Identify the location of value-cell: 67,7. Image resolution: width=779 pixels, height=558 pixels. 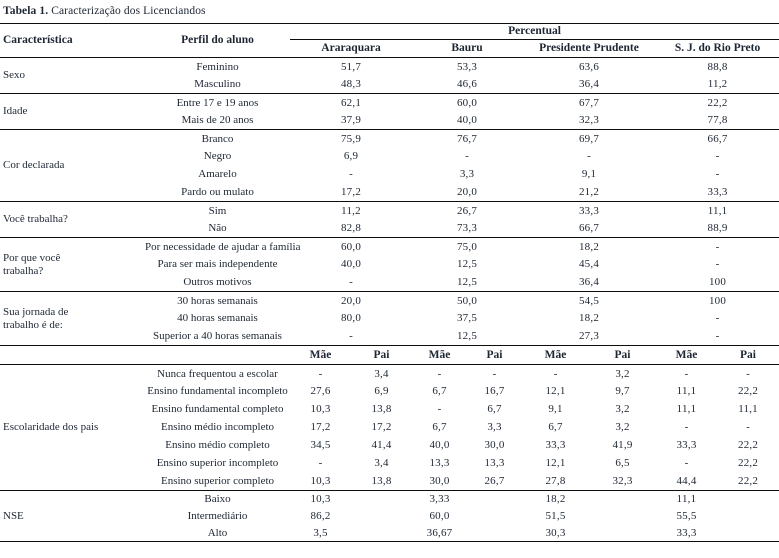
(589, 102).